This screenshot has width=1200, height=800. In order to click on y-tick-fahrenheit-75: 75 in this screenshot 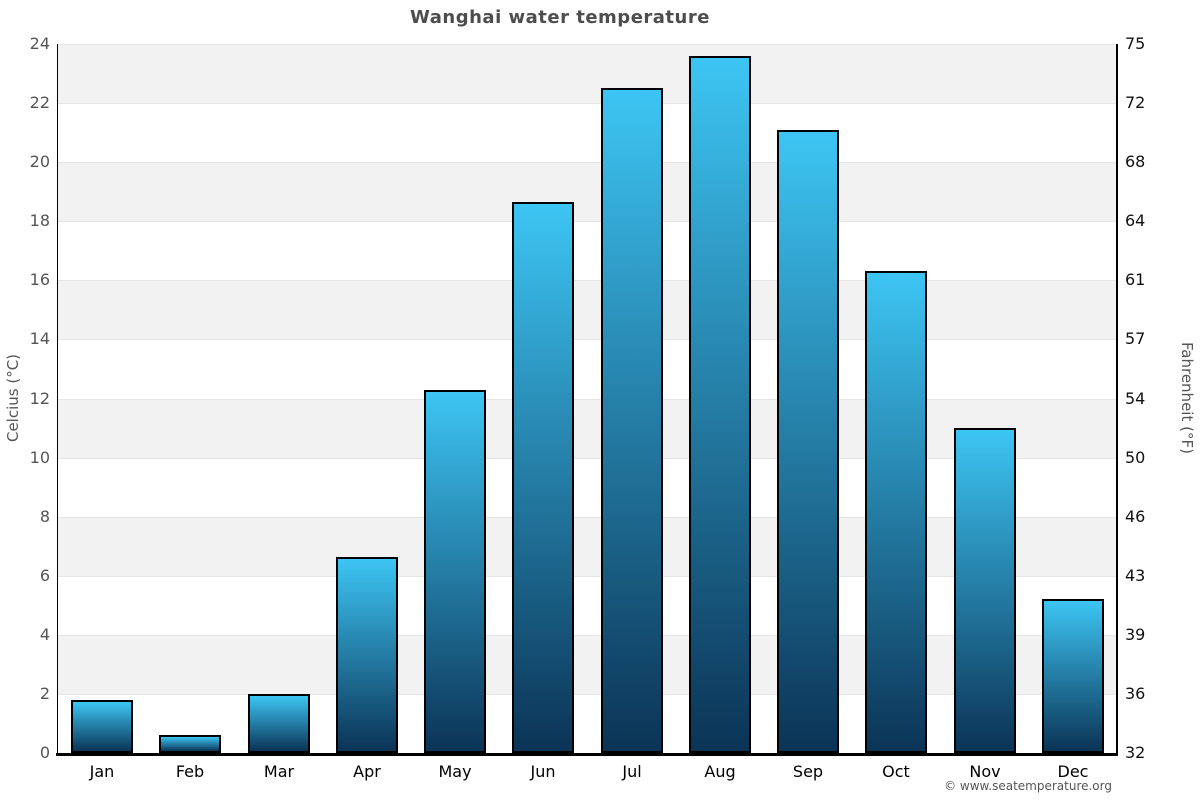, I will do `click(1135, 43)`.